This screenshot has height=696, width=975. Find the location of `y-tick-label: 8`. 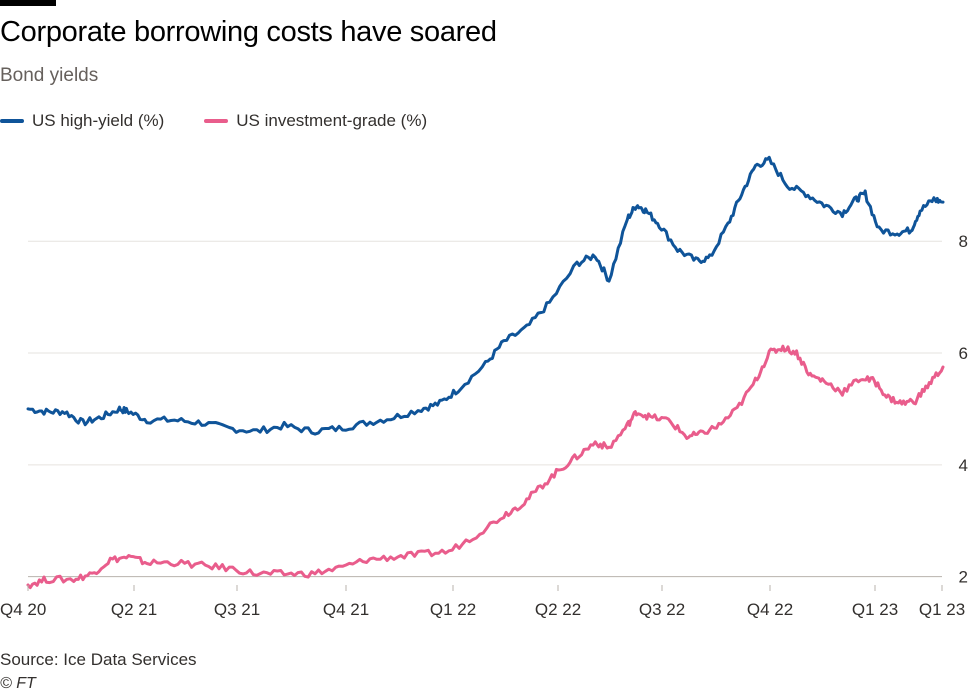

y-tick-label: 8 is located at coordinates (963, 241).